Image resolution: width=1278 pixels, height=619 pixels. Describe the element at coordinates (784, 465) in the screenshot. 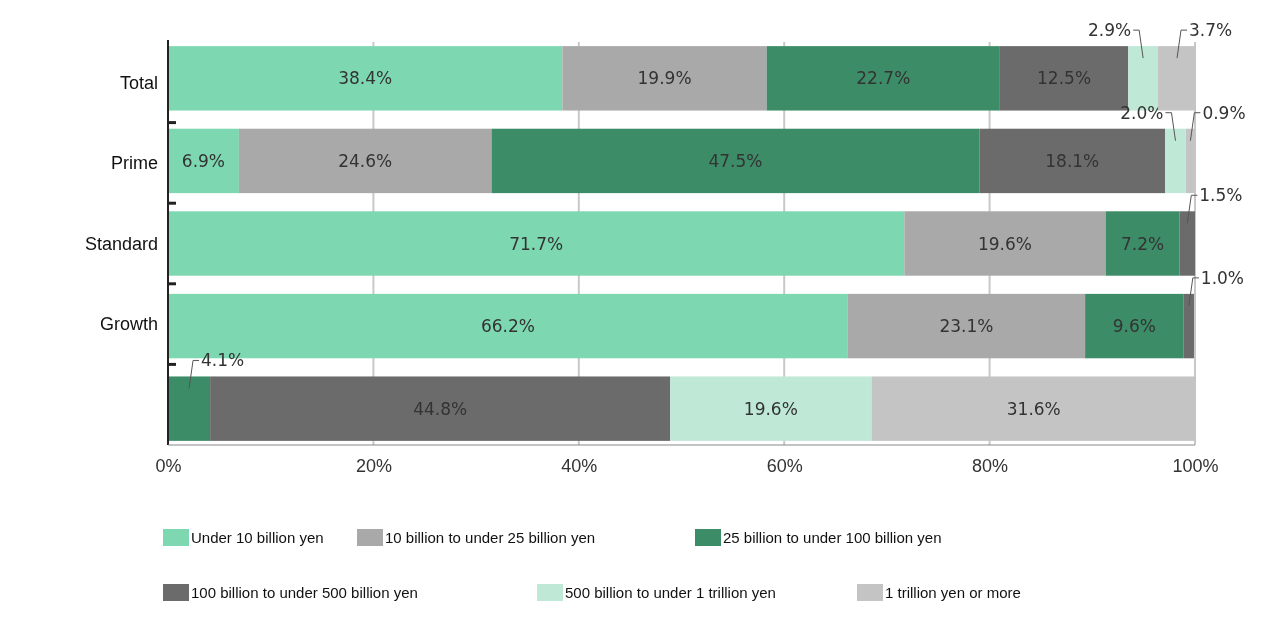

I see `x-tick-label: 60%` at that location.